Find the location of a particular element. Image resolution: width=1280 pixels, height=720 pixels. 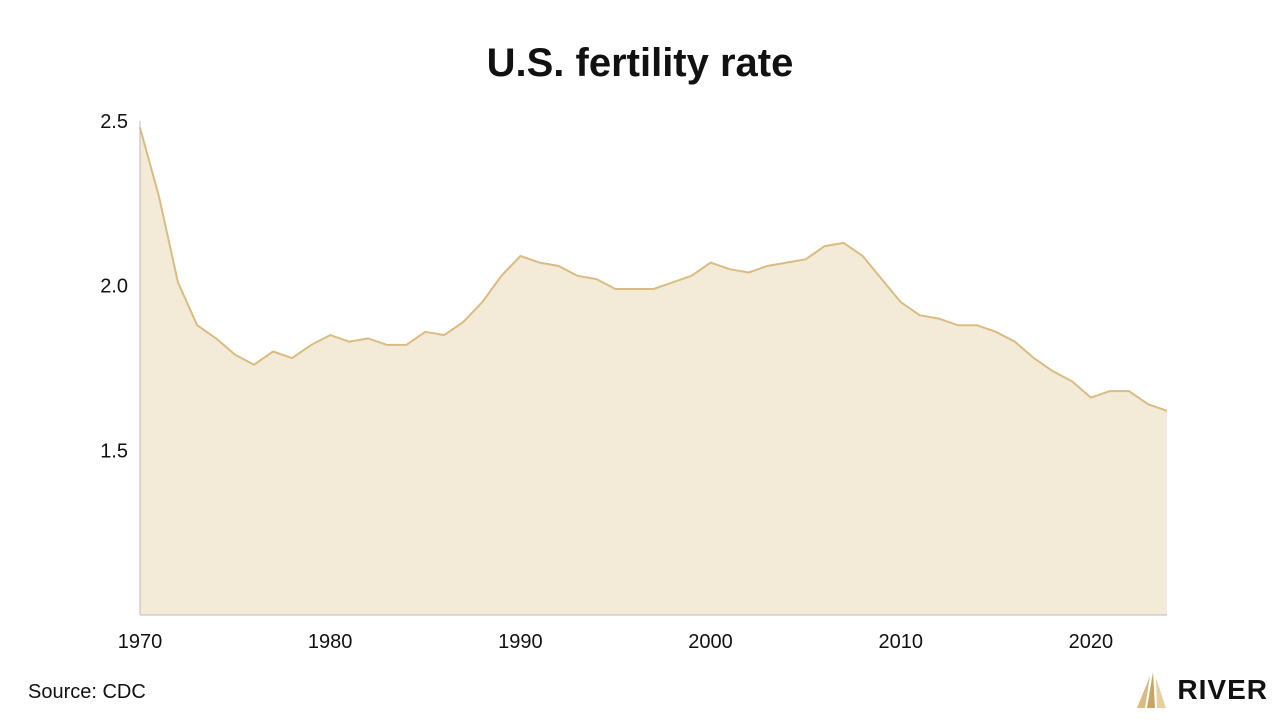

x-tick-label: 1980 is located at coordinates (330, 642).